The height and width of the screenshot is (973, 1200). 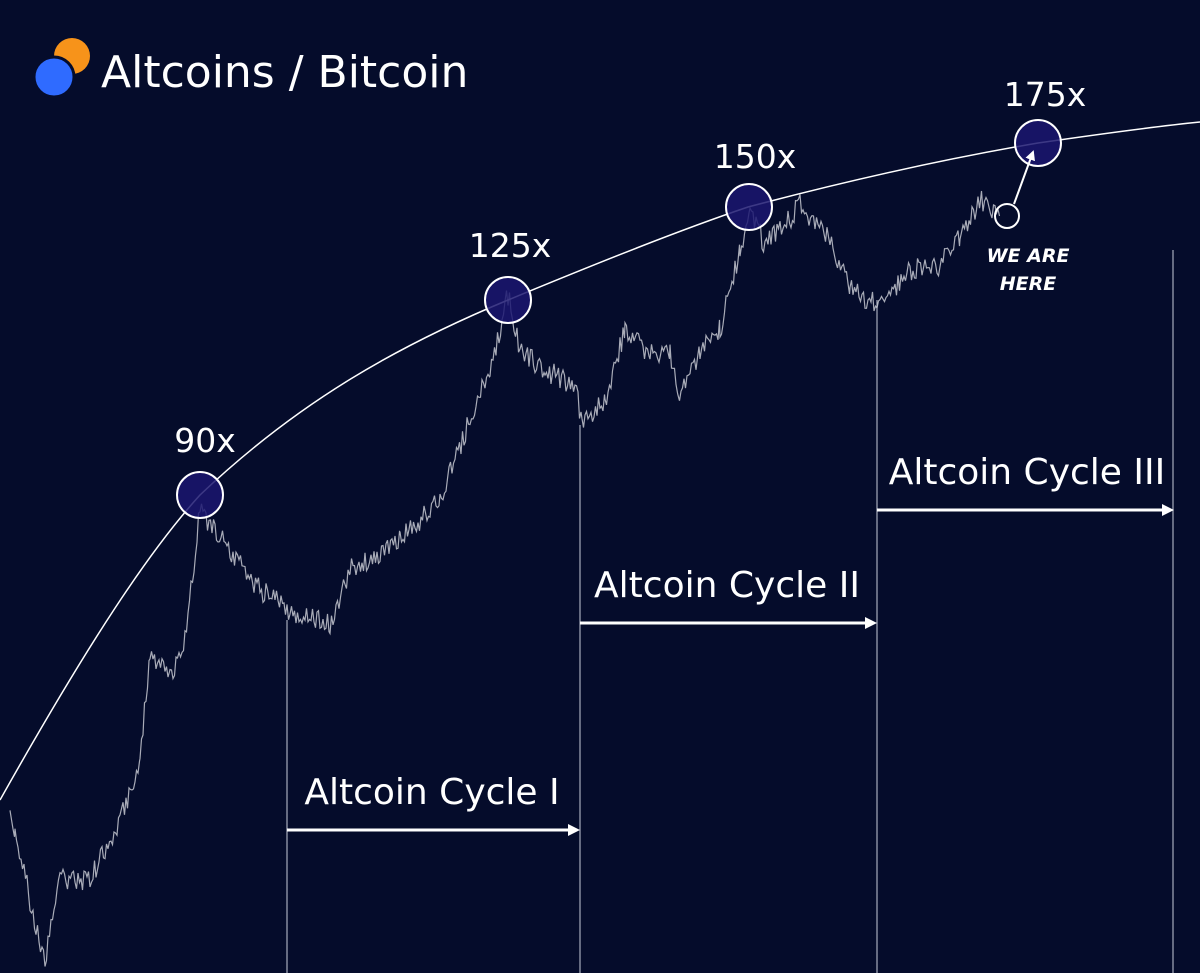 I want to click on cycle-label: Altcoin Cycle III, so click(x=1027, y=472).